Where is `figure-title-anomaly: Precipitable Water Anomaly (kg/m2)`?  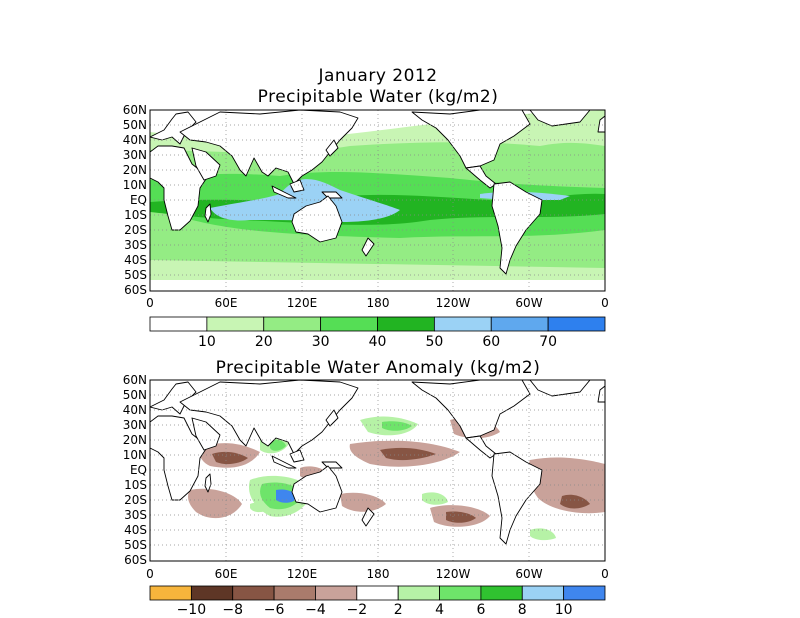 figure-title-anomaly: Precipitable Water Anomaly (kg/m2) is located at coordinates (378, 368).